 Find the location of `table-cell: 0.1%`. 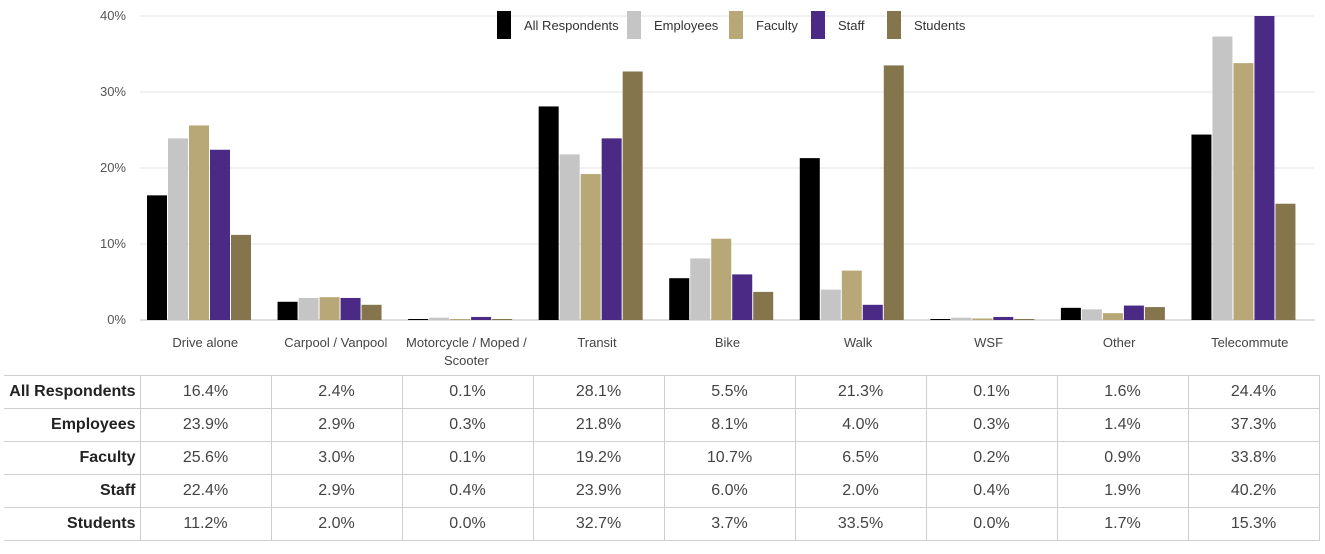

table-cell: 0.1% is located at coordinates (991, 392).